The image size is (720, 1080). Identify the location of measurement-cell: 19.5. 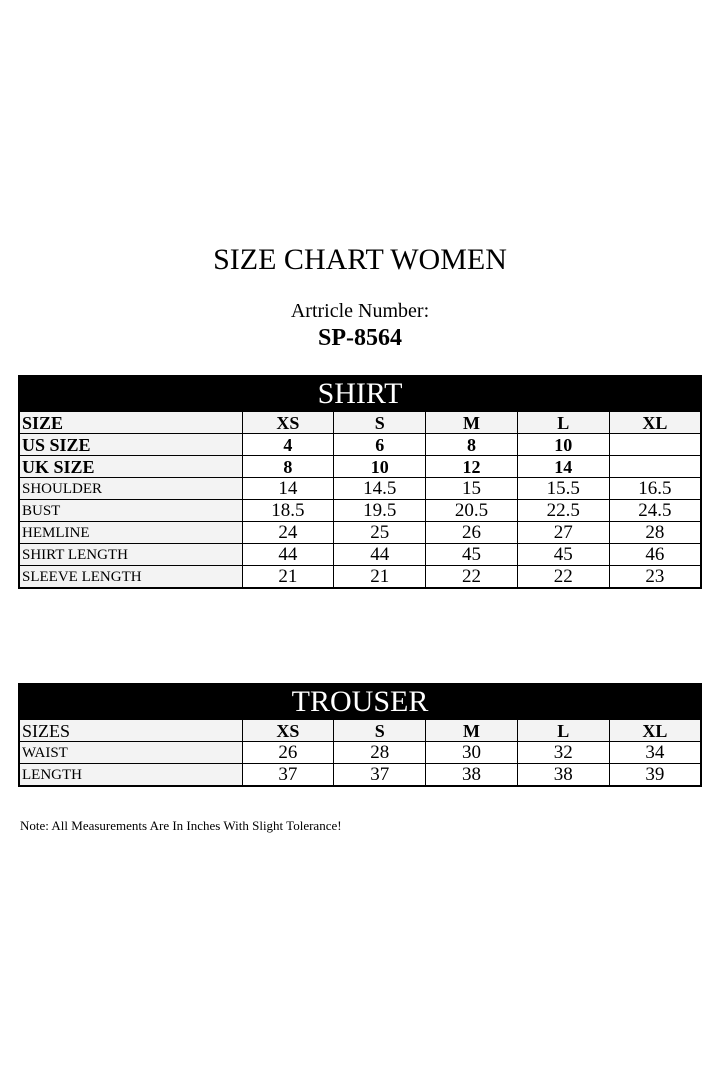
(380, 510).